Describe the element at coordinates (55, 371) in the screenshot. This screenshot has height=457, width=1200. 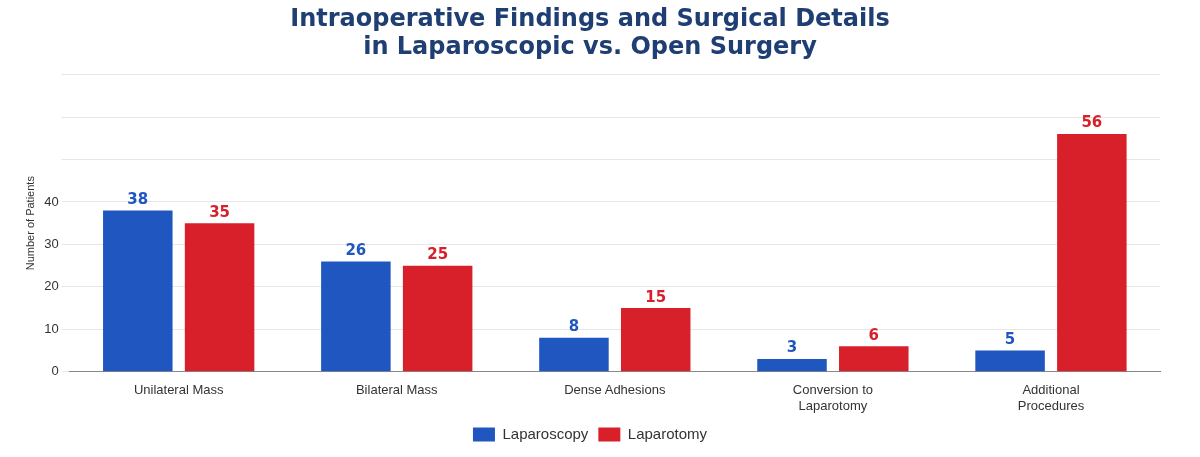
I see `y-tick-label: 0` at that location.